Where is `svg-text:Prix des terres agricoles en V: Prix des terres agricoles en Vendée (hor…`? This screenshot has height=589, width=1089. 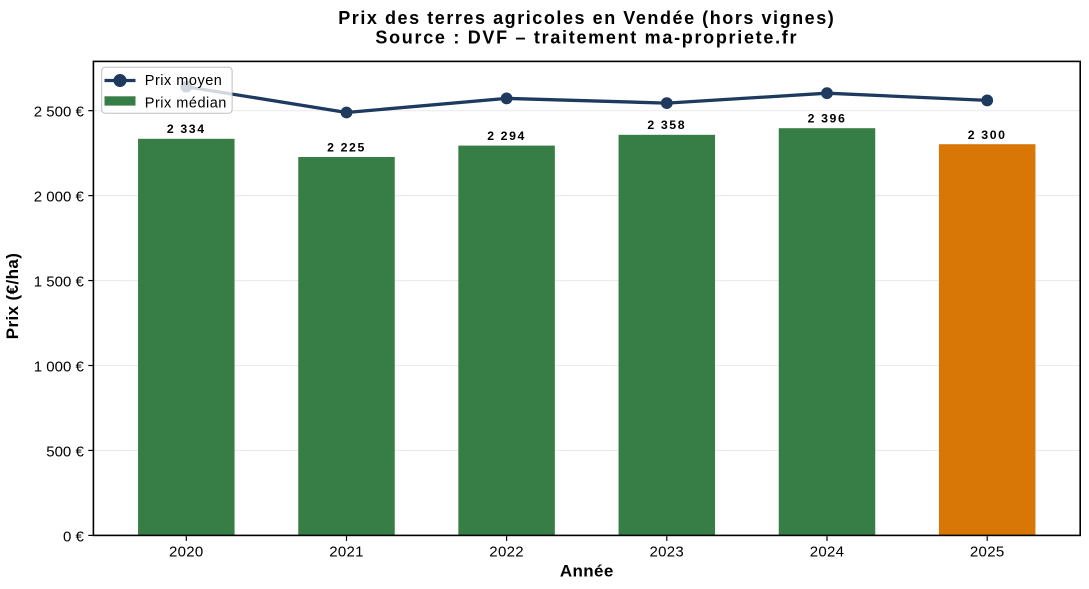
svg-text:Prix des terres agricoles en V: Prix des terres agricoles en Vendée (hor… is located at coordinates (586, 18).